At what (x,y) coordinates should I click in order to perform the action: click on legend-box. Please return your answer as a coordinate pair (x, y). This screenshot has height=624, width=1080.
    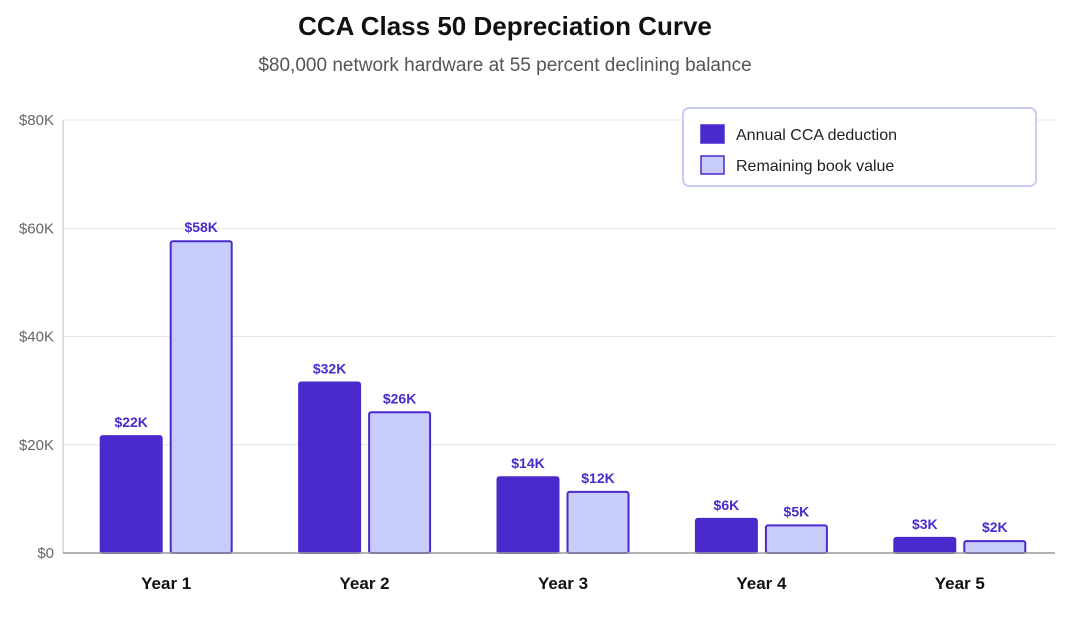
    Looking at the image, I should click on (859, 147).